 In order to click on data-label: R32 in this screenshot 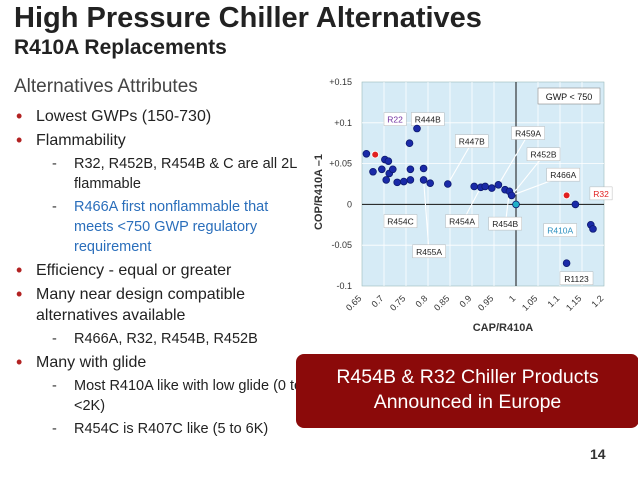, I will do `click(601, 194)`.